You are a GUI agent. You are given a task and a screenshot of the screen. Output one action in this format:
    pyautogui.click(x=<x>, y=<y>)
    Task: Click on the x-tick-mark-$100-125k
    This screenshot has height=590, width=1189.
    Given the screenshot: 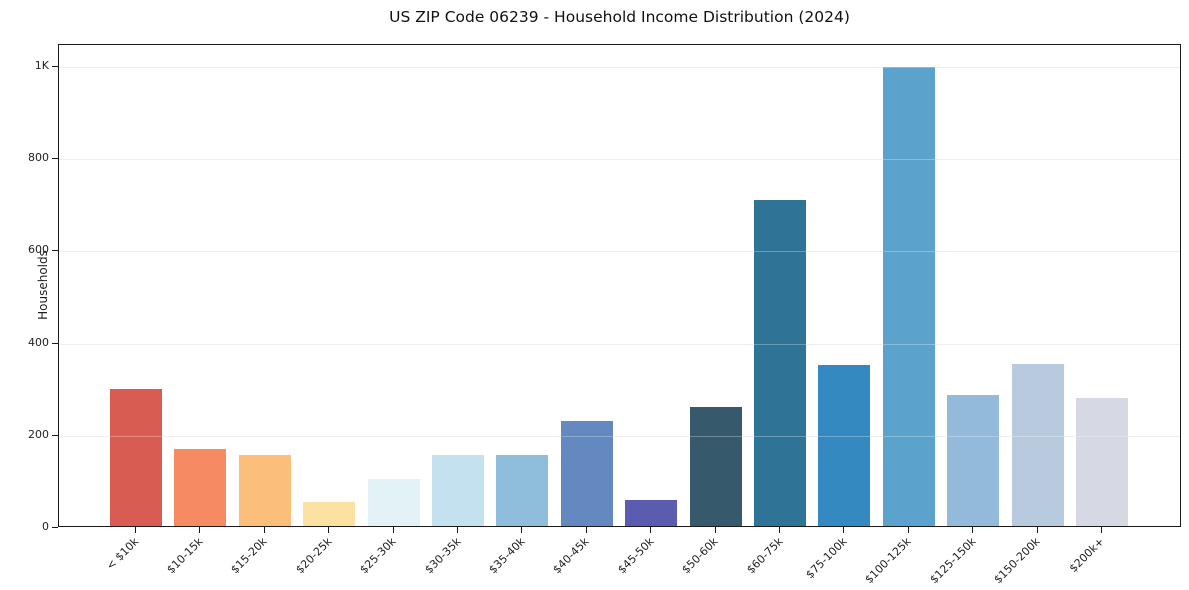 What is the action you would take?
    pyautogui.click(x=908, y=530)
    